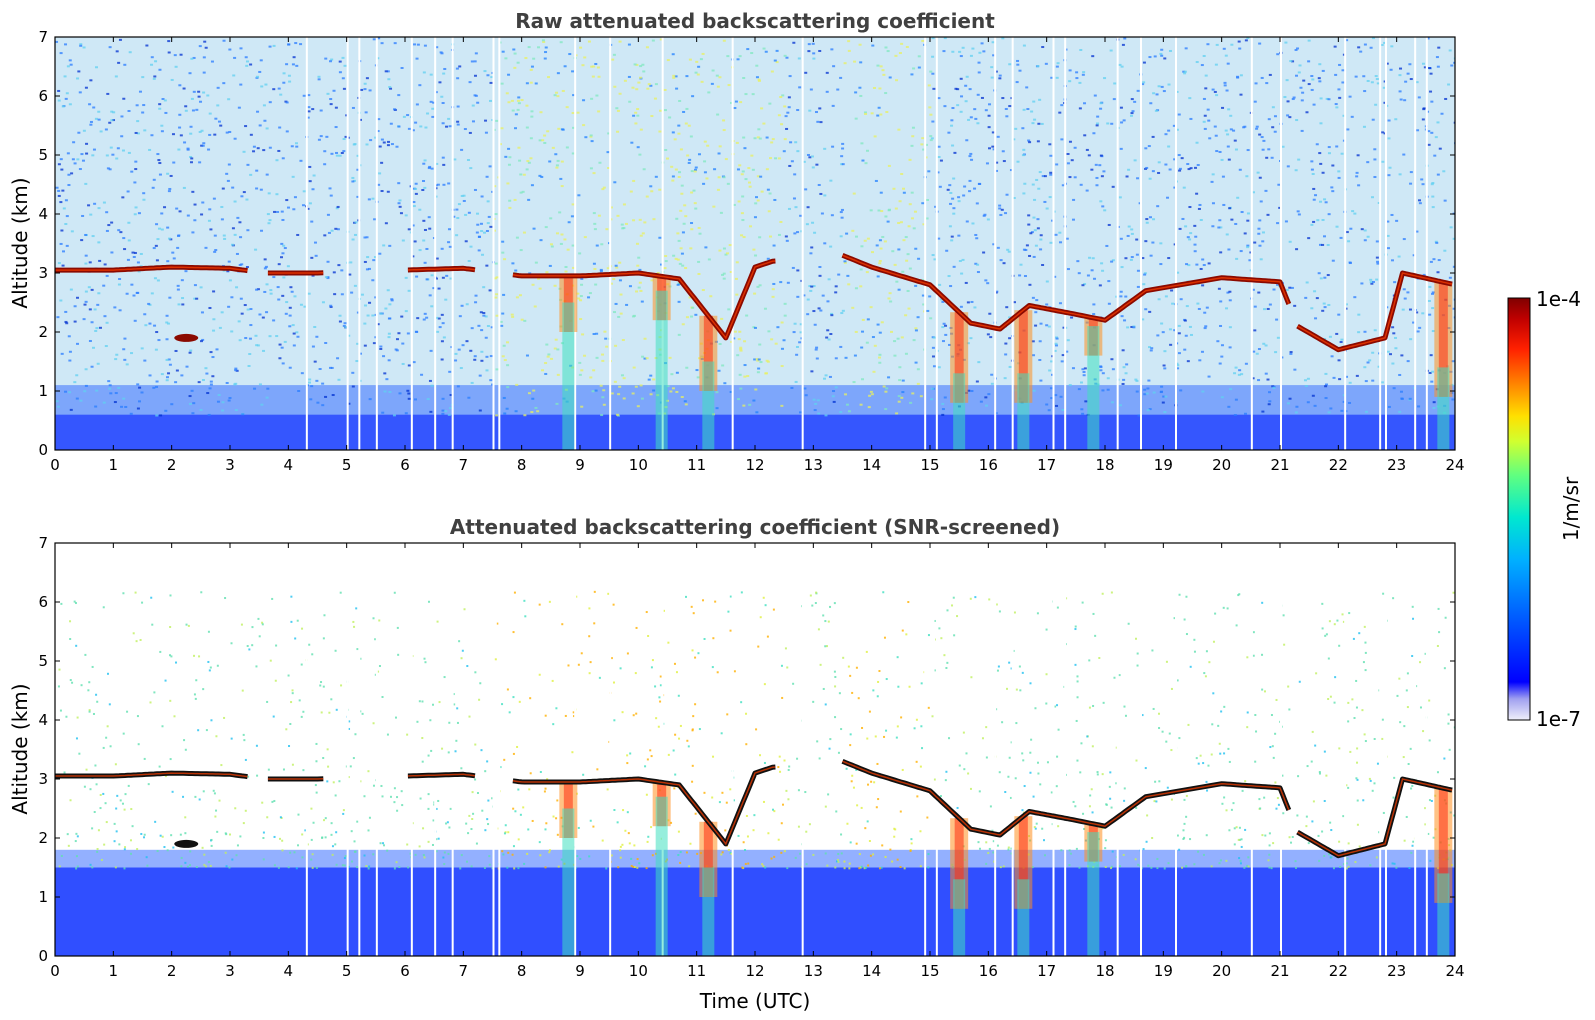 This screenshot has height=1020, width=1595. I want to click on colorbar-unit-label: 1/m/sr, so click(1571, 508).